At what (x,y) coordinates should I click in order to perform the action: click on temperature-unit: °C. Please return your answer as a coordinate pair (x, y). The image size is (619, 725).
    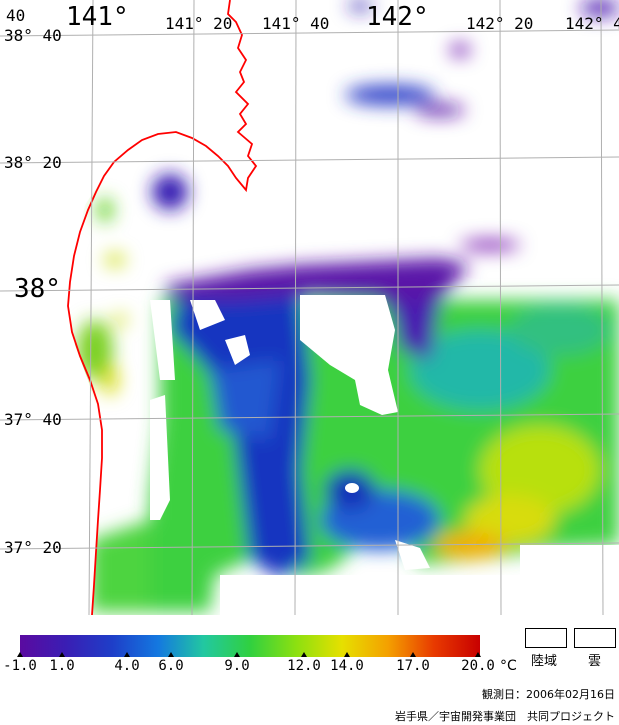
    Looking at the image, I should click on (508, 666).